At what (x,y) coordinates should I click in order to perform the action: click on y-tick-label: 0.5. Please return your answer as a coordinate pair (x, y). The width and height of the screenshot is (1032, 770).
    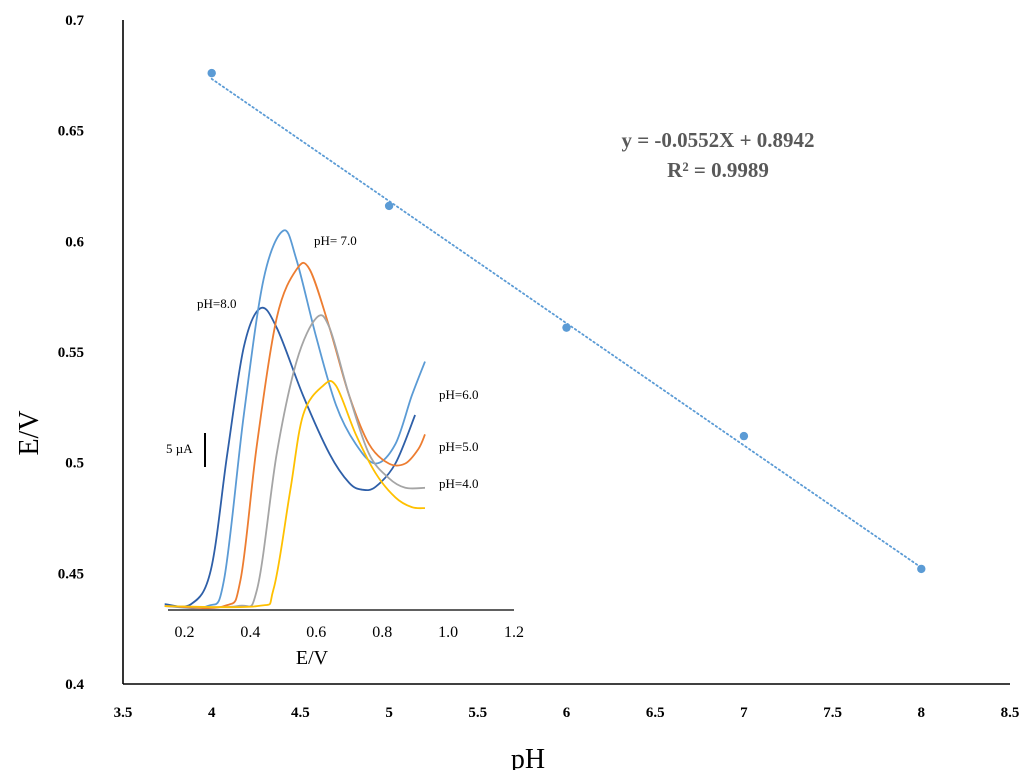
    Looking at the image, I should click on (74, 464).